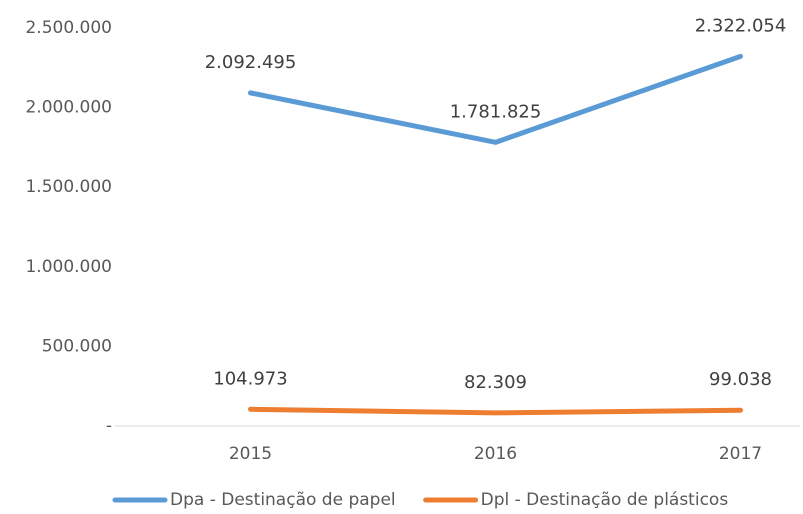  What do you see at coordinates (740, 454) in the screenshot?
I see `x-tick-label: 2017` at bounding box center [740, 454].